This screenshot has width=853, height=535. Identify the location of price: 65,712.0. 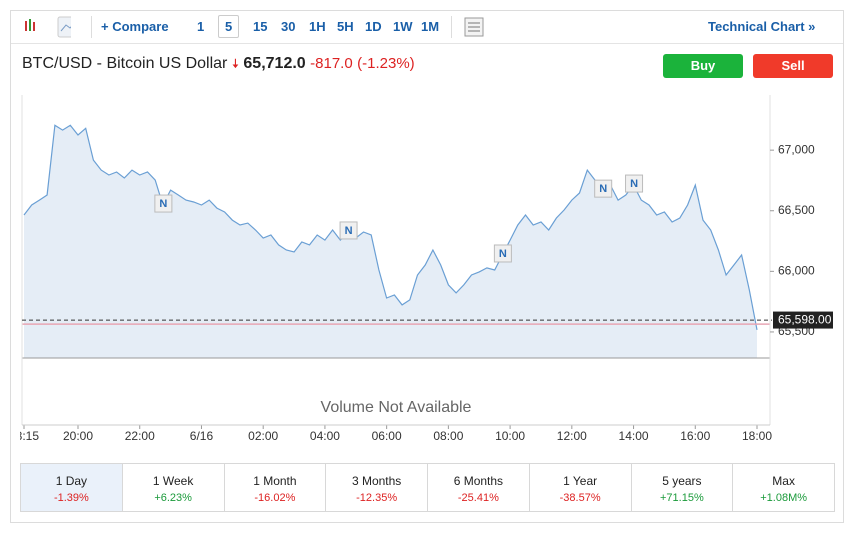
(274, 63).